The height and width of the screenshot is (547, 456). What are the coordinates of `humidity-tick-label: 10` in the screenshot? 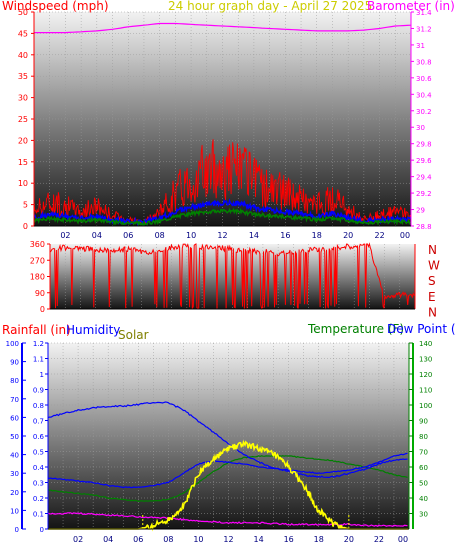 It's located at (14, 511).